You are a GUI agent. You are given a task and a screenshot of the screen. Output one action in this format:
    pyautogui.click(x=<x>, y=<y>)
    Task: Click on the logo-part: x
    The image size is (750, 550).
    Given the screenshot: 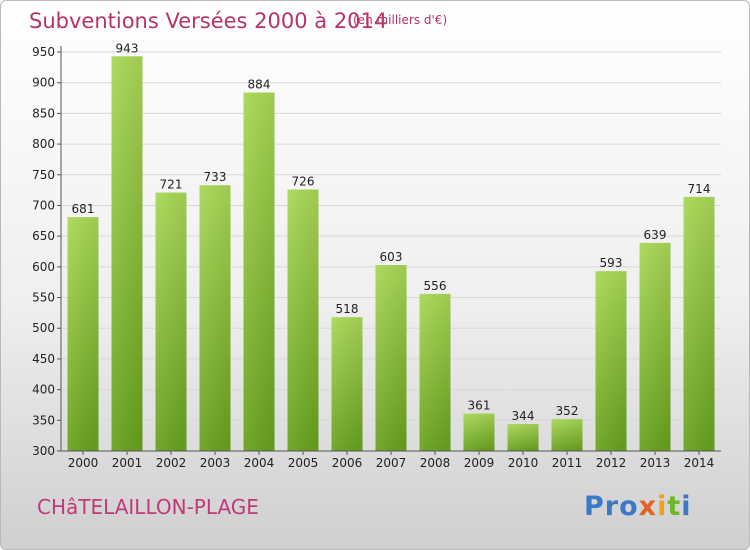 What is the action you would take?
    pyautogui.click(x=648, y=506)
    